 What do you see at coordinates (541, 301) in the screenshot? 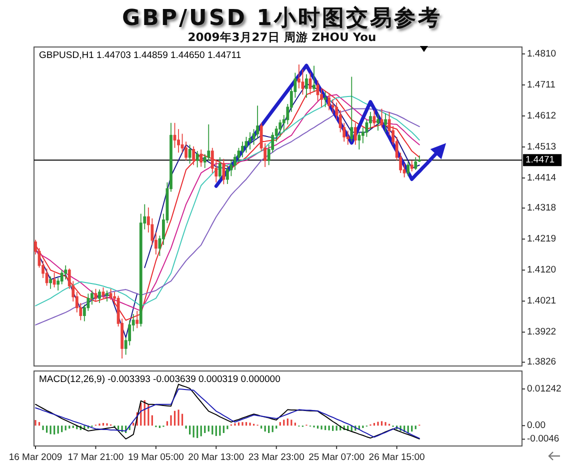
I see `y-tick-label: 1.4021` at bounding box center [541, 301].